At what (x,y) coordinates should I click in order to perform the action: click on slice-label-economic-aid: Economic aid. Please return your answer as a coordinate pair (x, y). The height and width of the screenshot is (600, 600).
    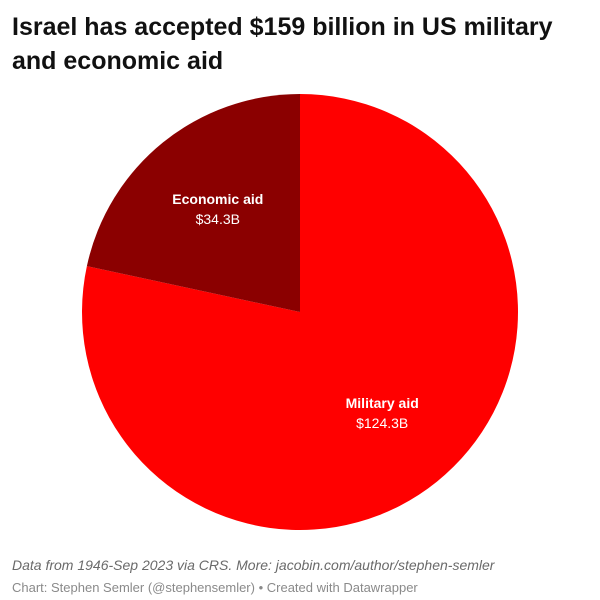
    Looking at the image, I should click on (217, 199).